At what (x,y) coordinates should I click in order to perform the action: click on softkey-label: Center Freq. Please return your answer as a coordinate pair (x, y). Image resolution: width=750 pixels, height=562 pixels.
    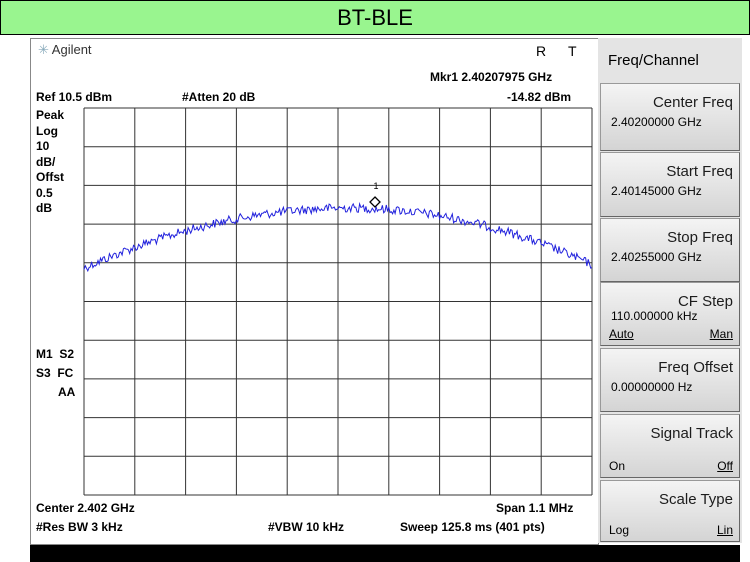
    Looking at the image, I should click on (692, 102).